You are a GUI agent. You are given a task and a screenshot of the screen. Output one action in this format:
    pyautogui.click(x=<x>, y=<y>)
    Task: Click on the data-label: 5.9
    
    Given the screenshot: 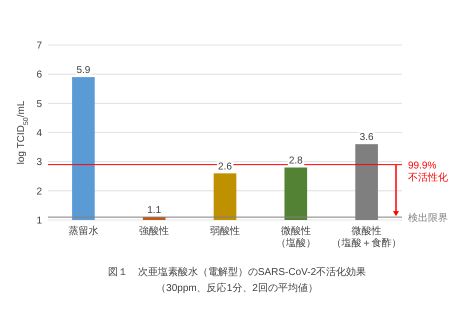 What is the action you would take?
    pyautogui.click(x=83, y=70)
    